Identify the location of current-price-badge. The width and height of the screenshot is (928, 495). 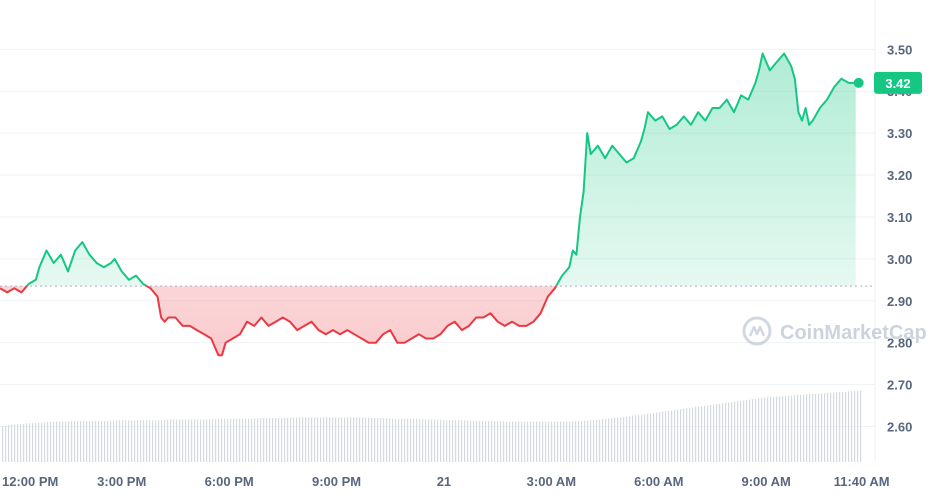
(898, 82).